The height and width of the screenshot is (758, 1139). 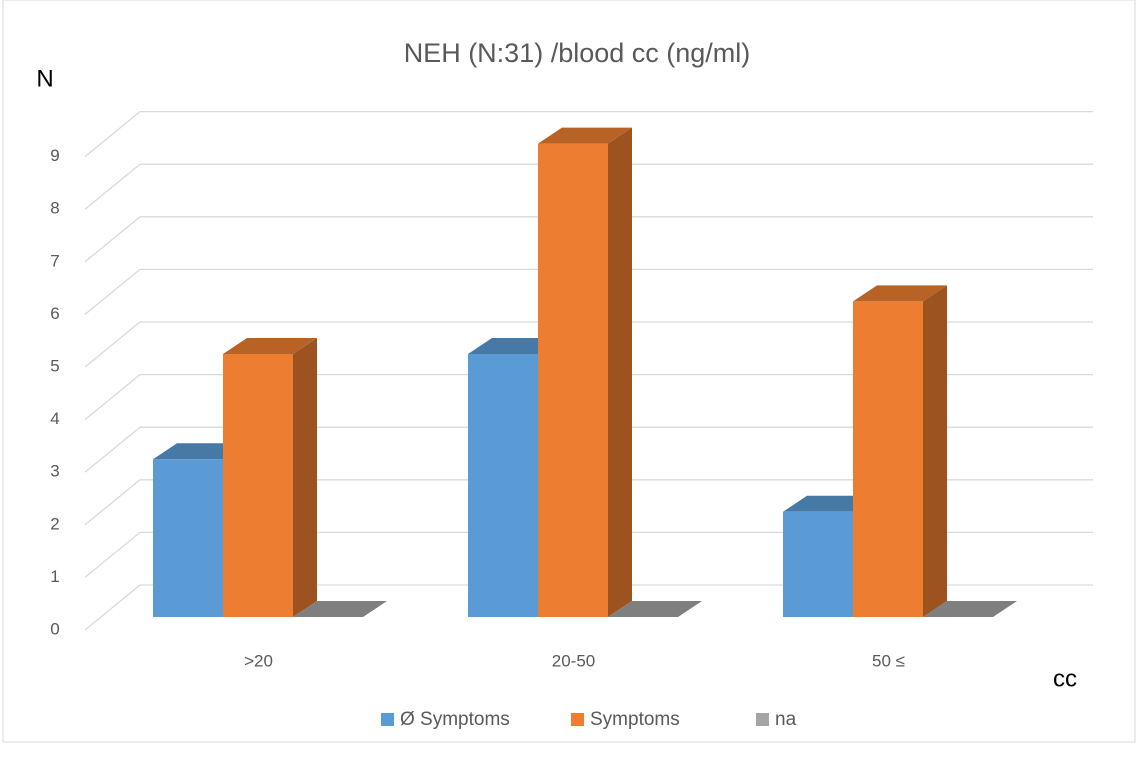 I want to click on legend-label: na, so click(x=786, y=719).